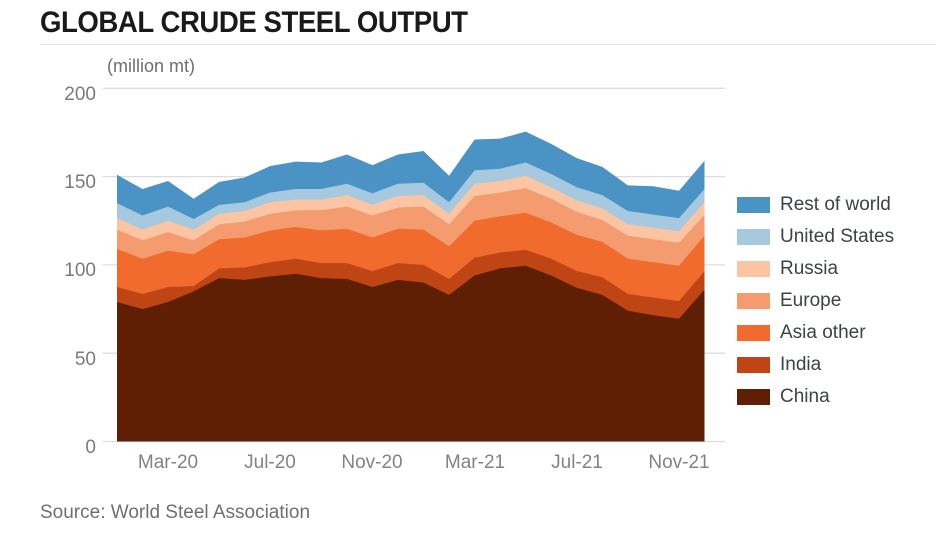  What do you see at coordinates (753, 333) in the screenshot?
I see `legend-swatch-asia-other` at bounding box center [753, 333].